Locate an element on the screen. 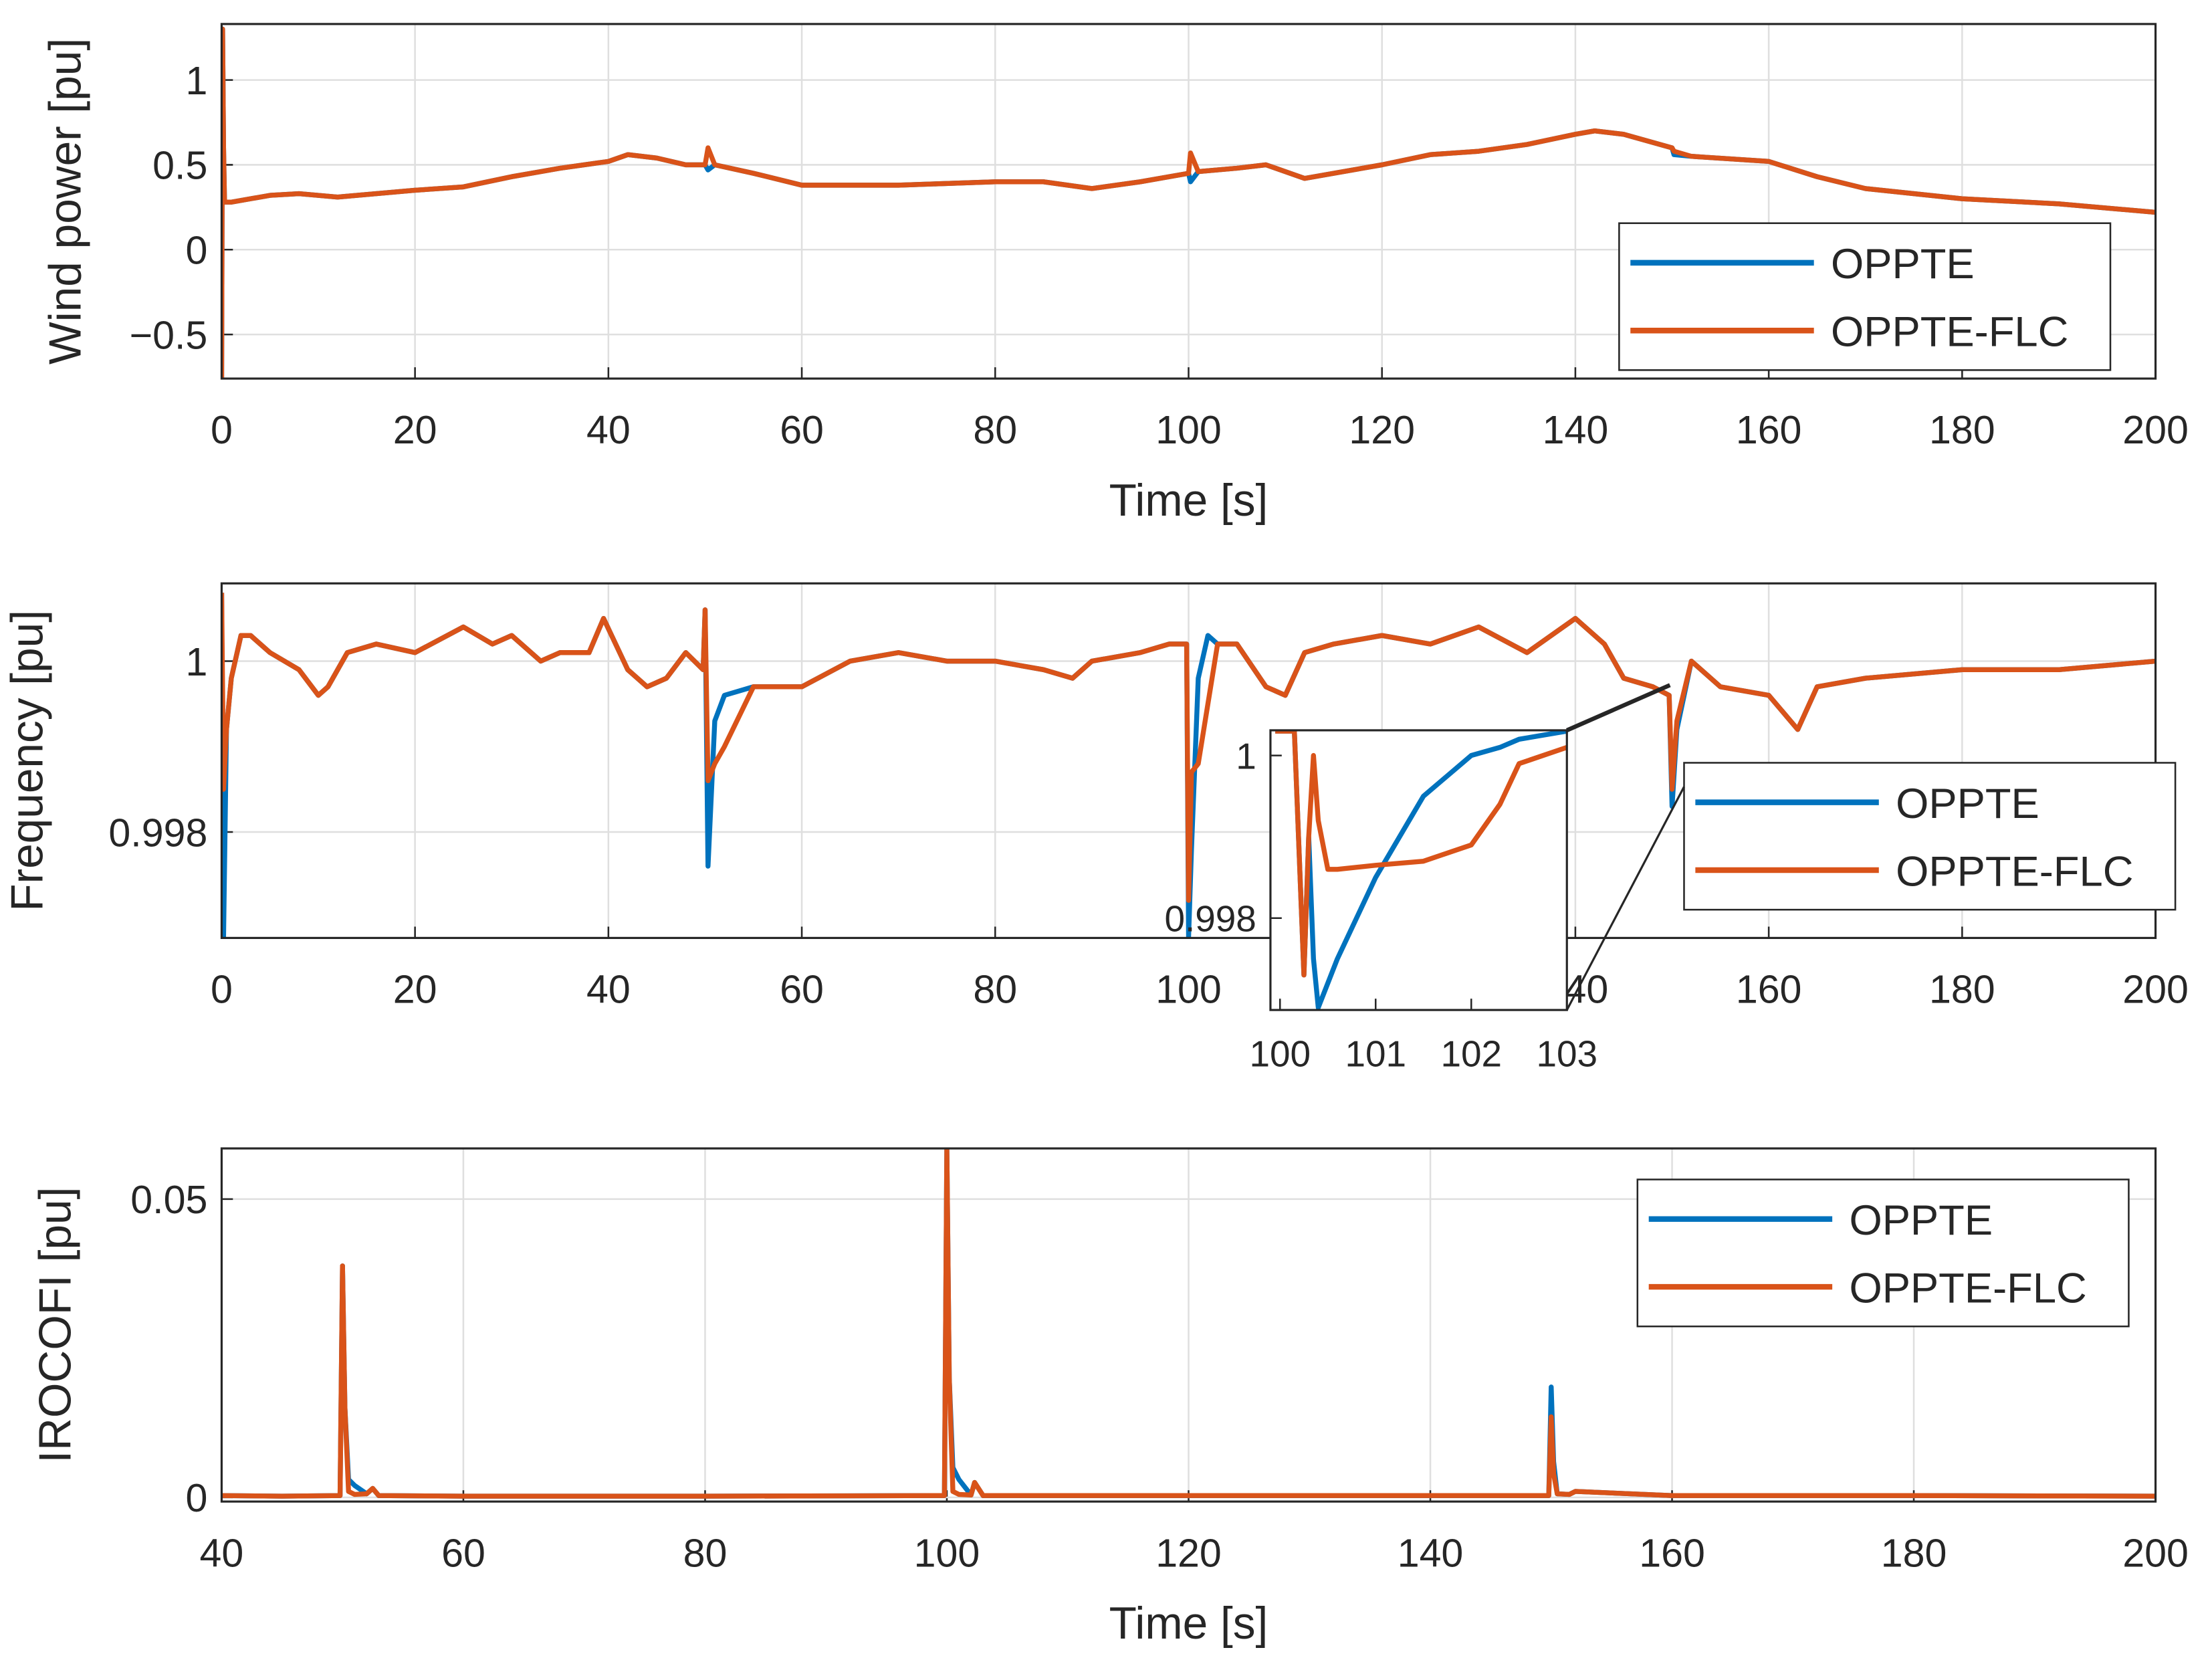 The height and width of the screenshot is (1664, 2212). y-tick-label: −0.5 is located at coordinates (169, 334).